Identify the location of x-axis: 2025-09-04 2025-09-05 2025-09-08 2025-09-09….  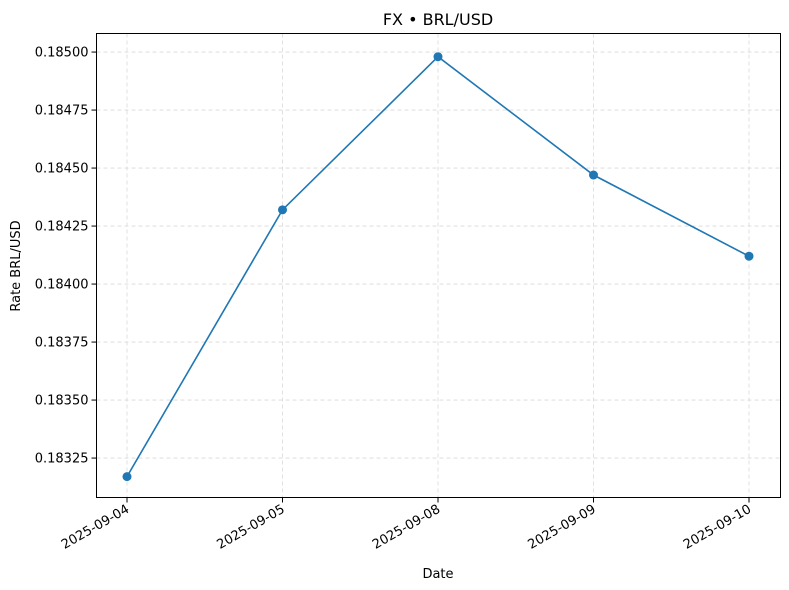
(406, 525).